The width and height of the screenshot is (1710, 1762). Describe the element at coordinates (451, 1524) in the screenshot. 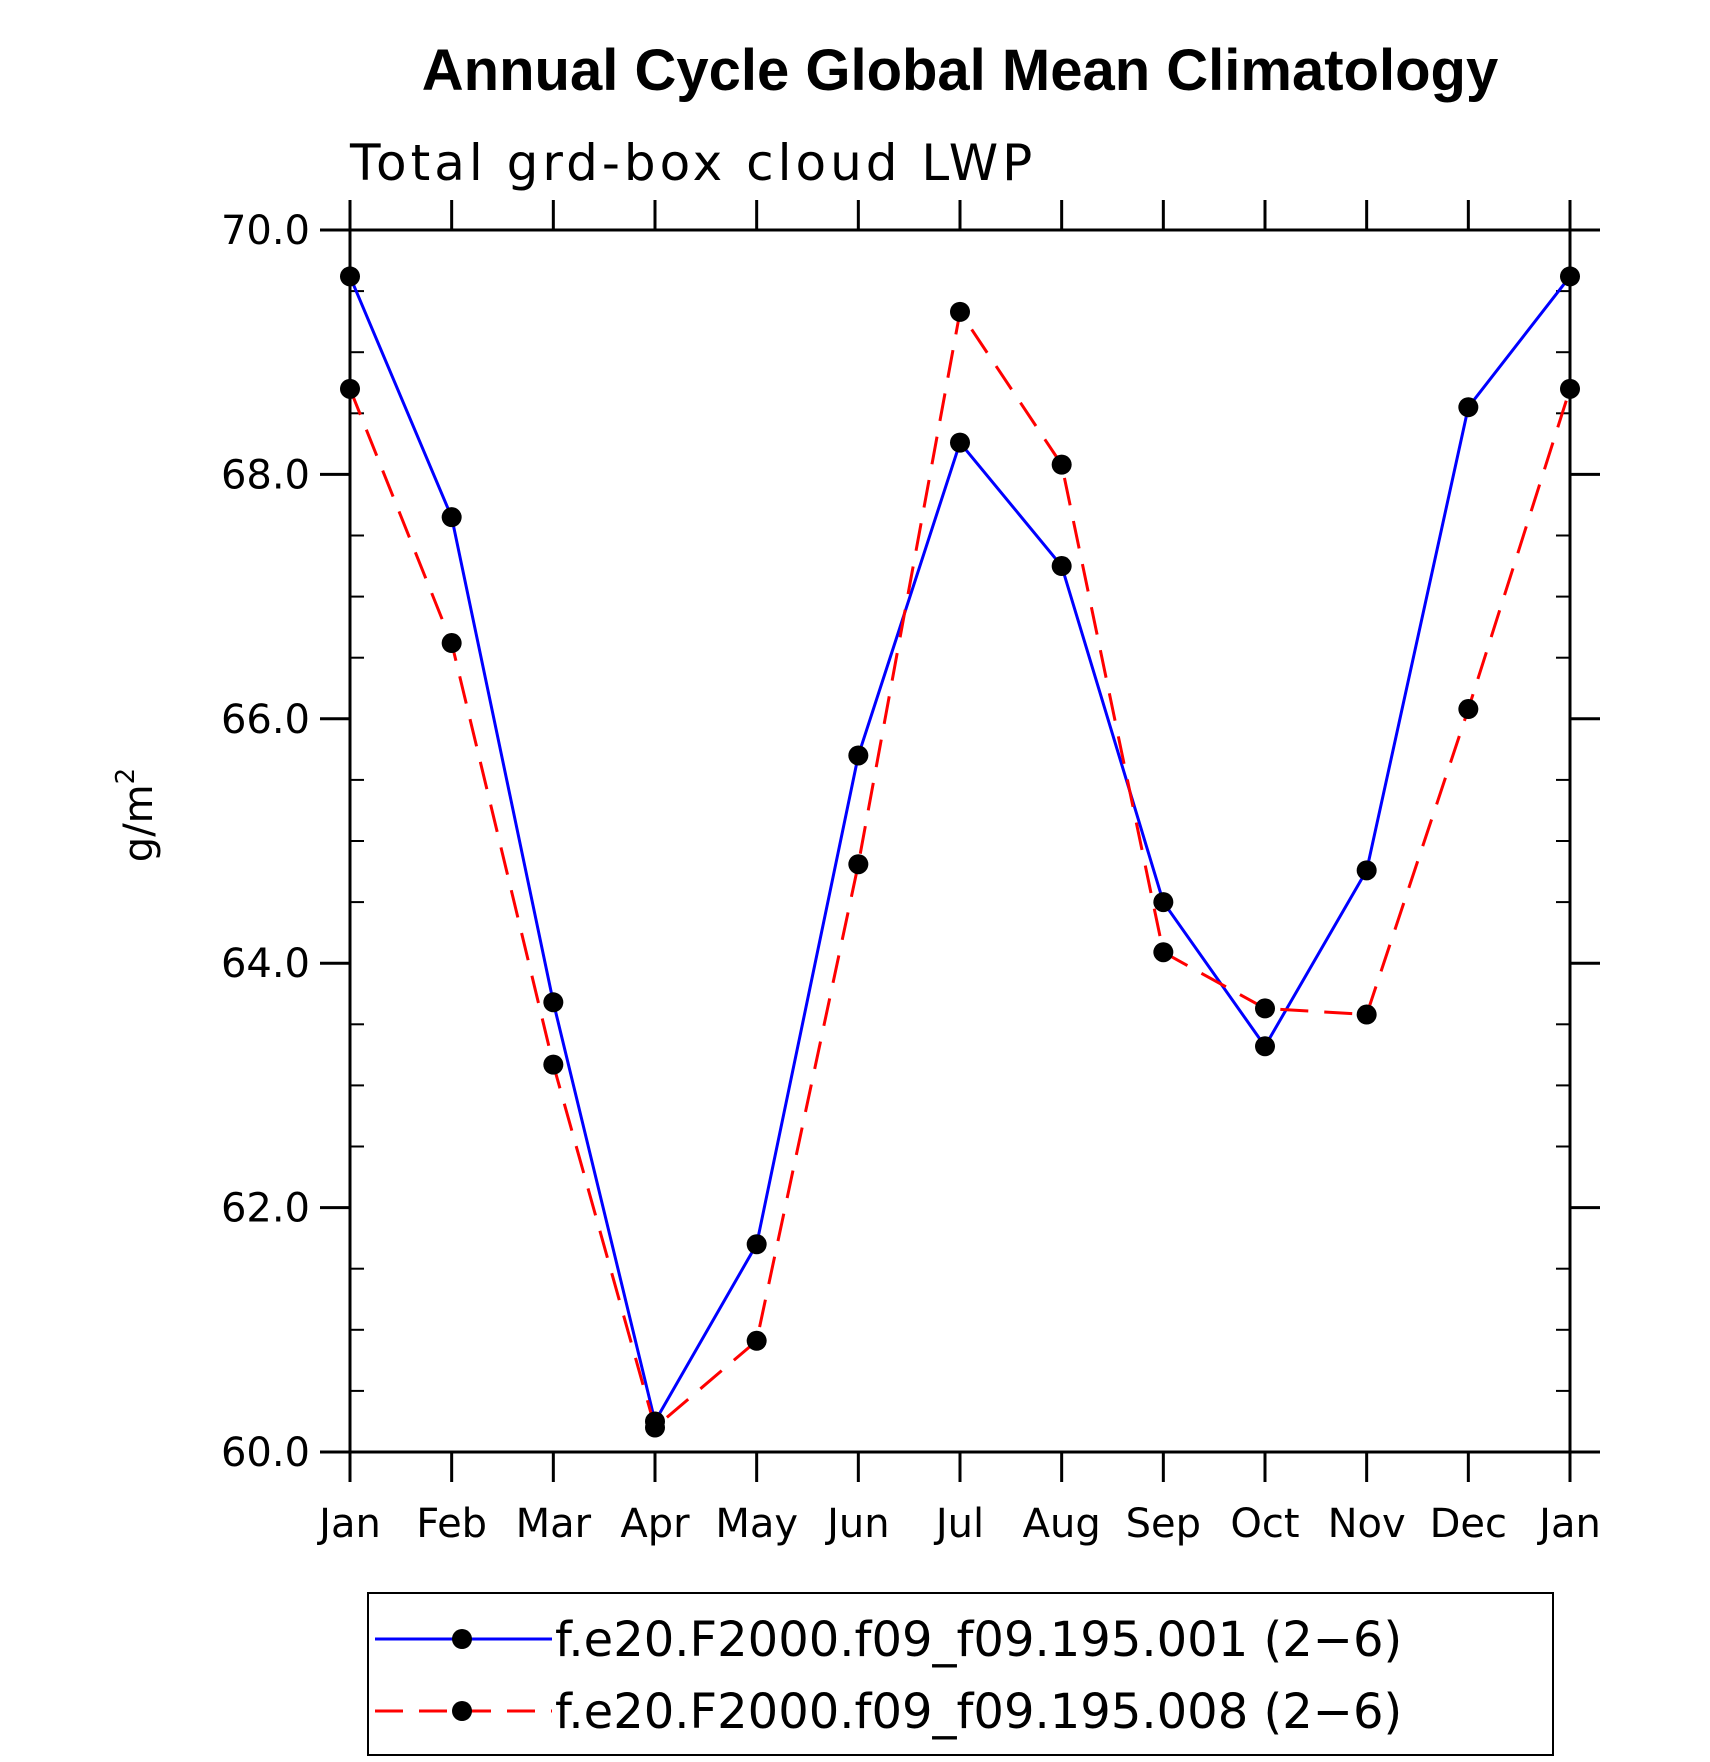

I see `x-tick-label: Feb` at that location.